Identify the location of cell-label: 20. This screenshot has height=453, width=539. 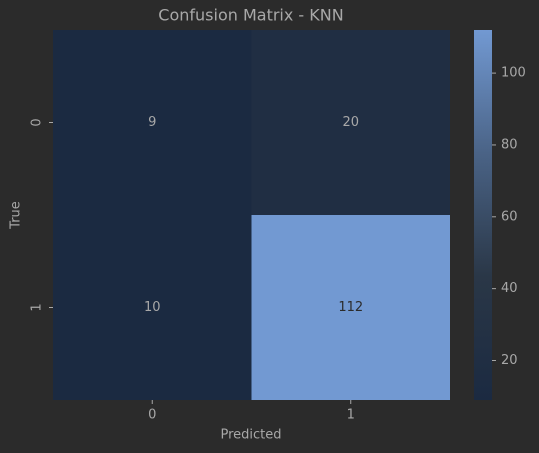
(350, 122).